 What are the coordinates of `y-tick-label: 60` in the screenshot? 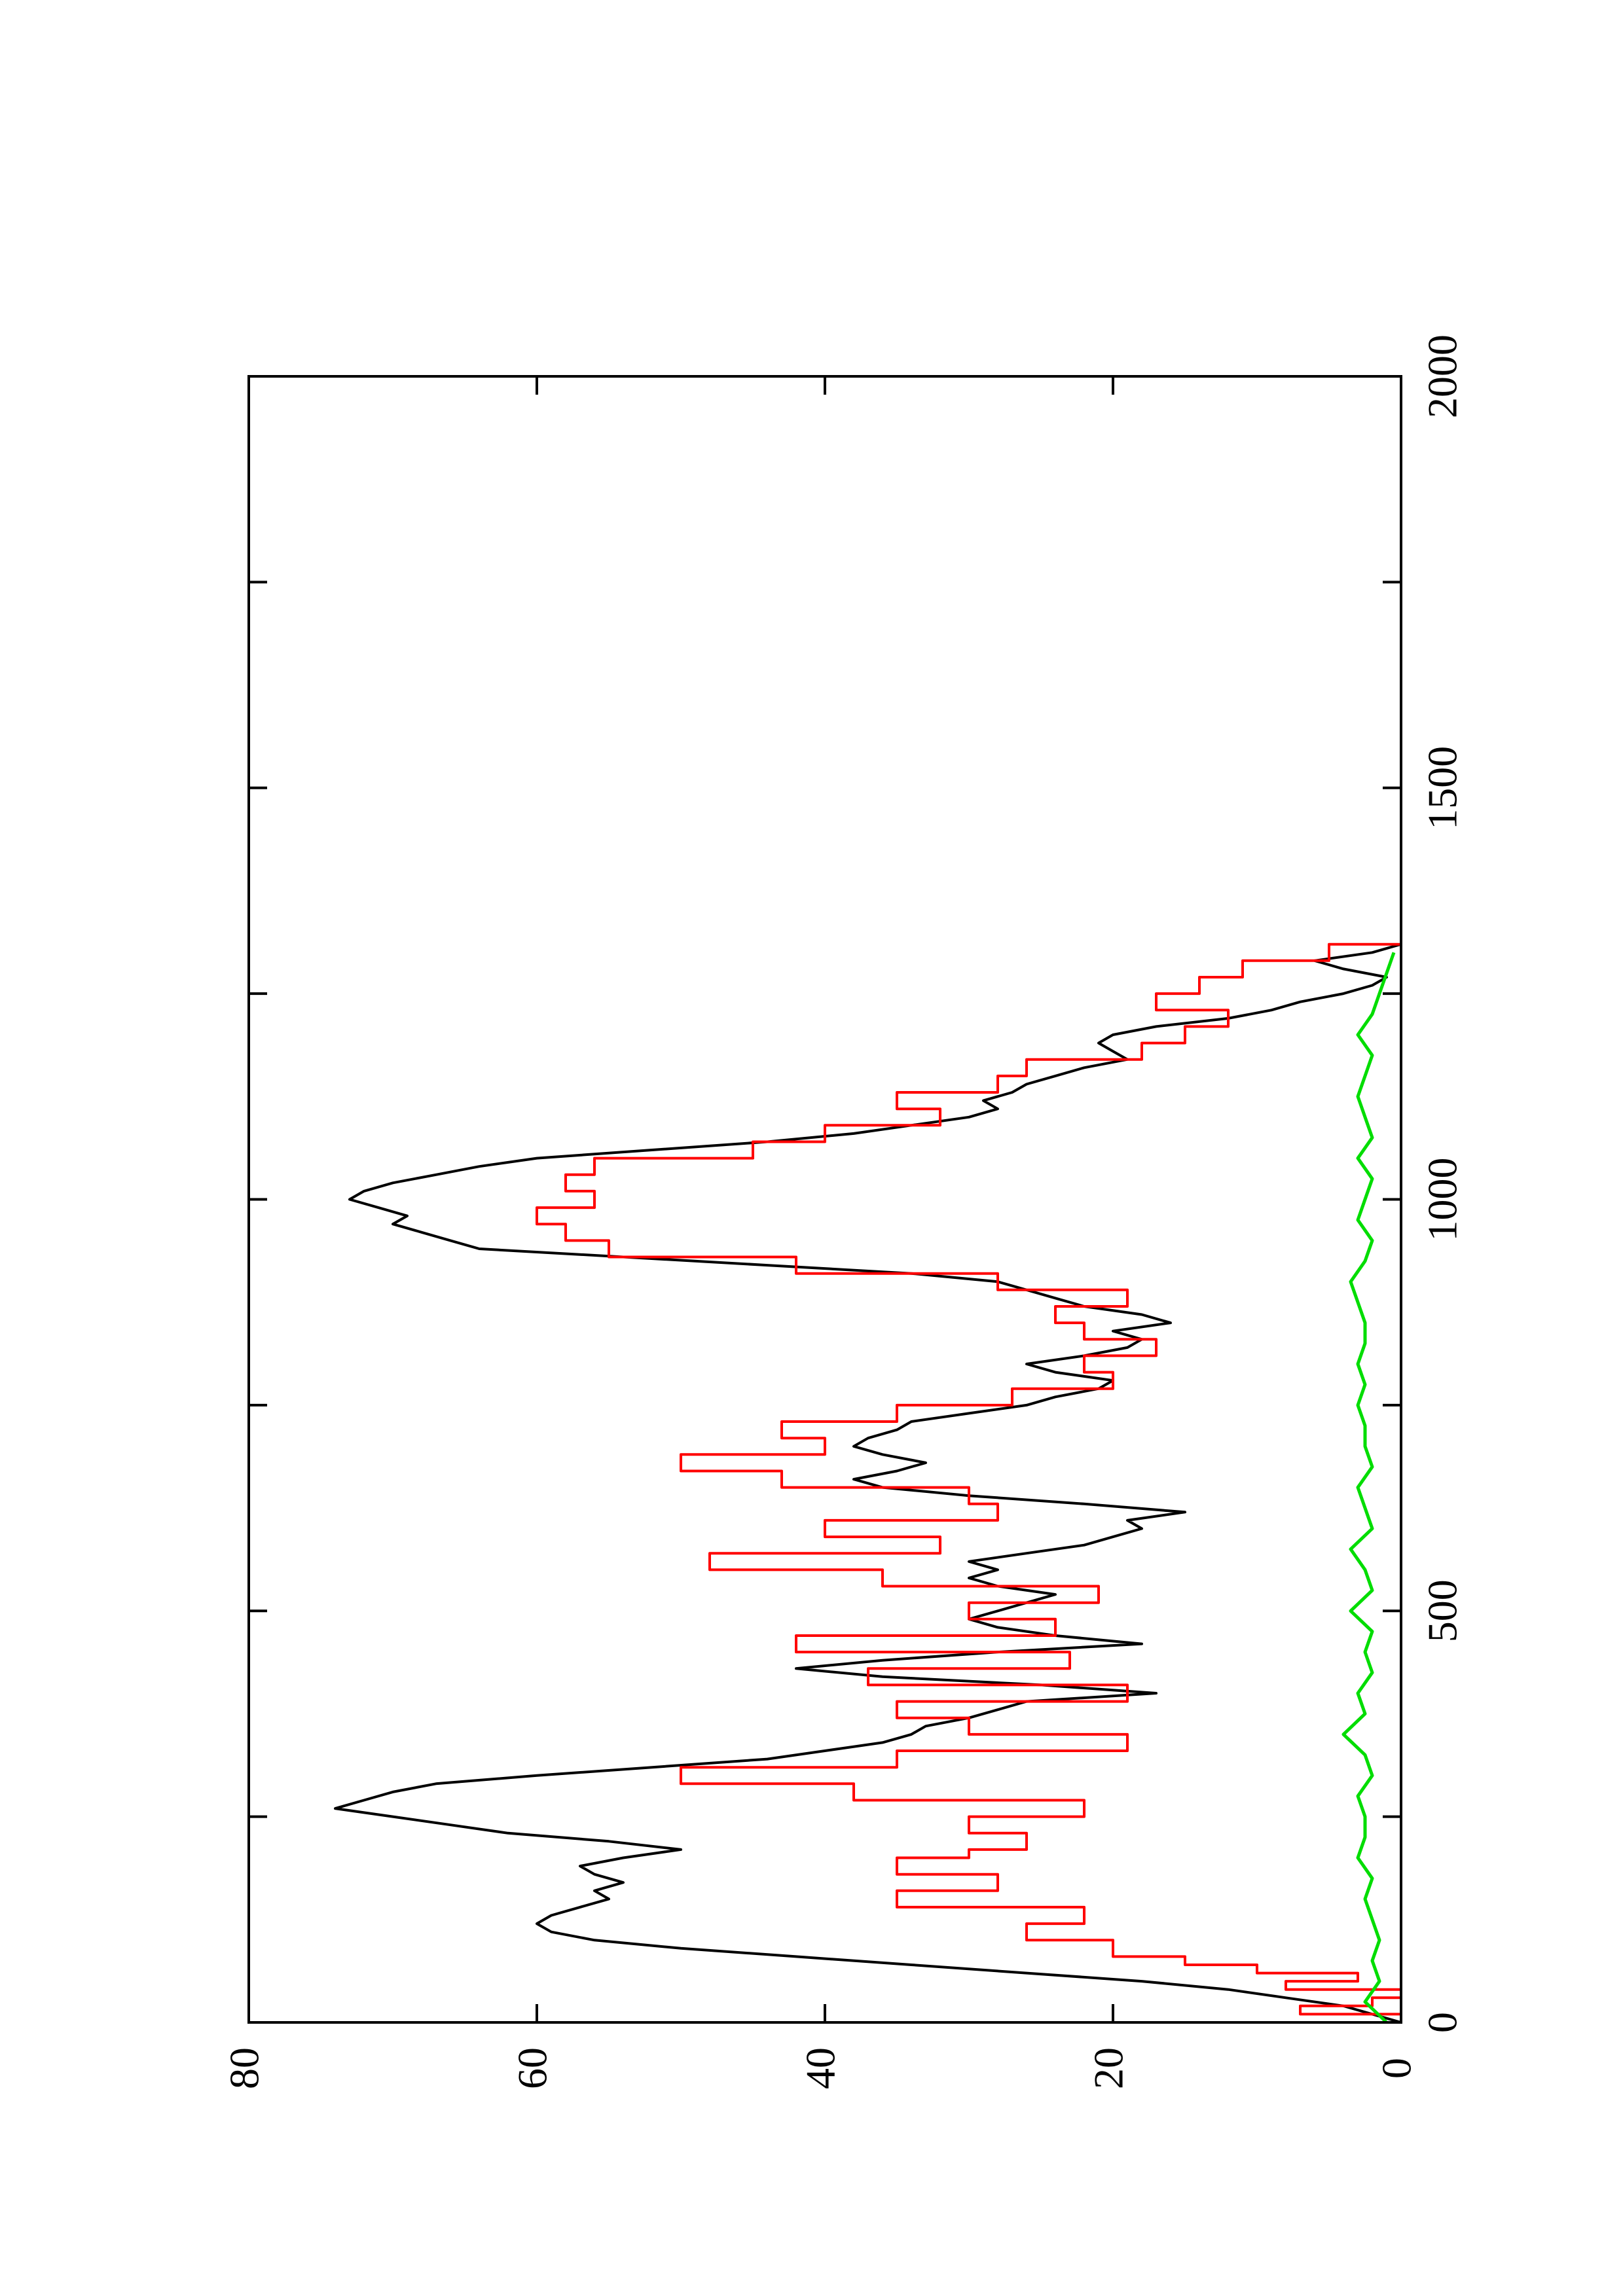 It's located at (532, 2068).